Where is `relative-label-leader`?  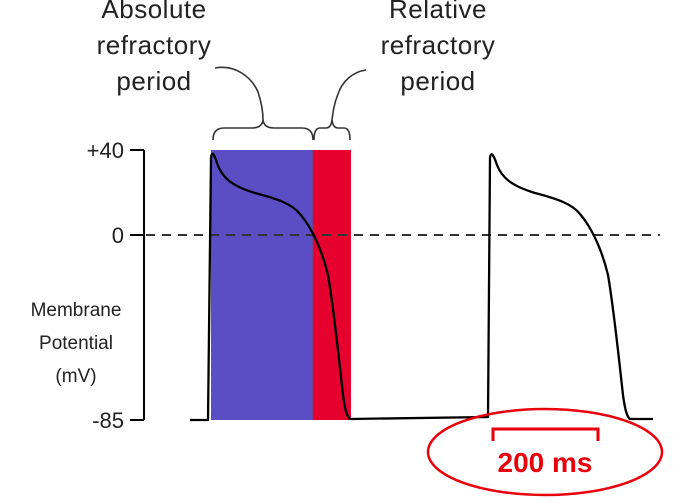
relative-label-leader is located at coordinates (349, 95).